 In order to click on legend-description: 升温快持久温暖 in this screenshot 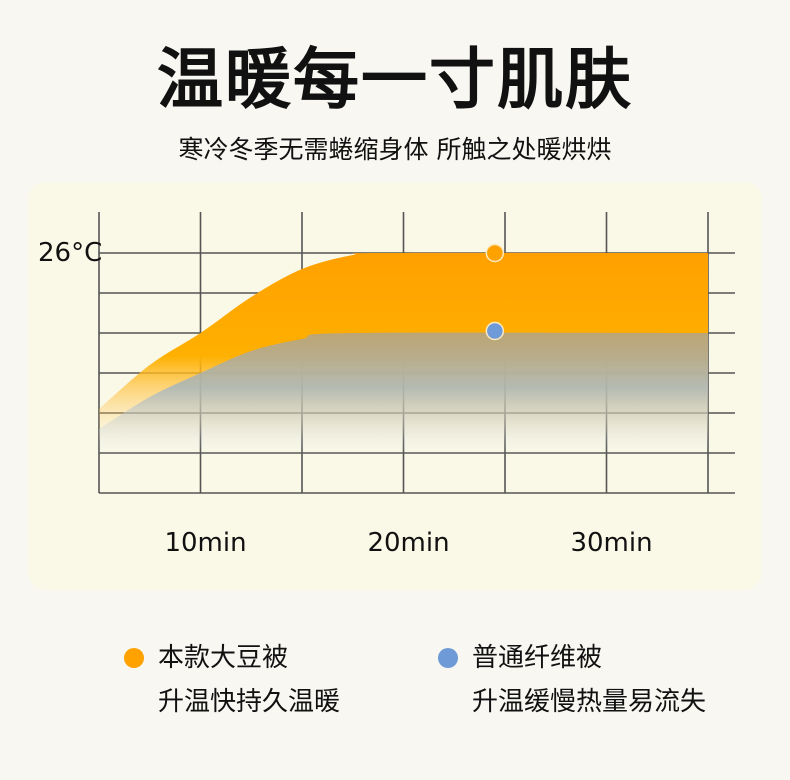, I will do `click(249, 702)`.